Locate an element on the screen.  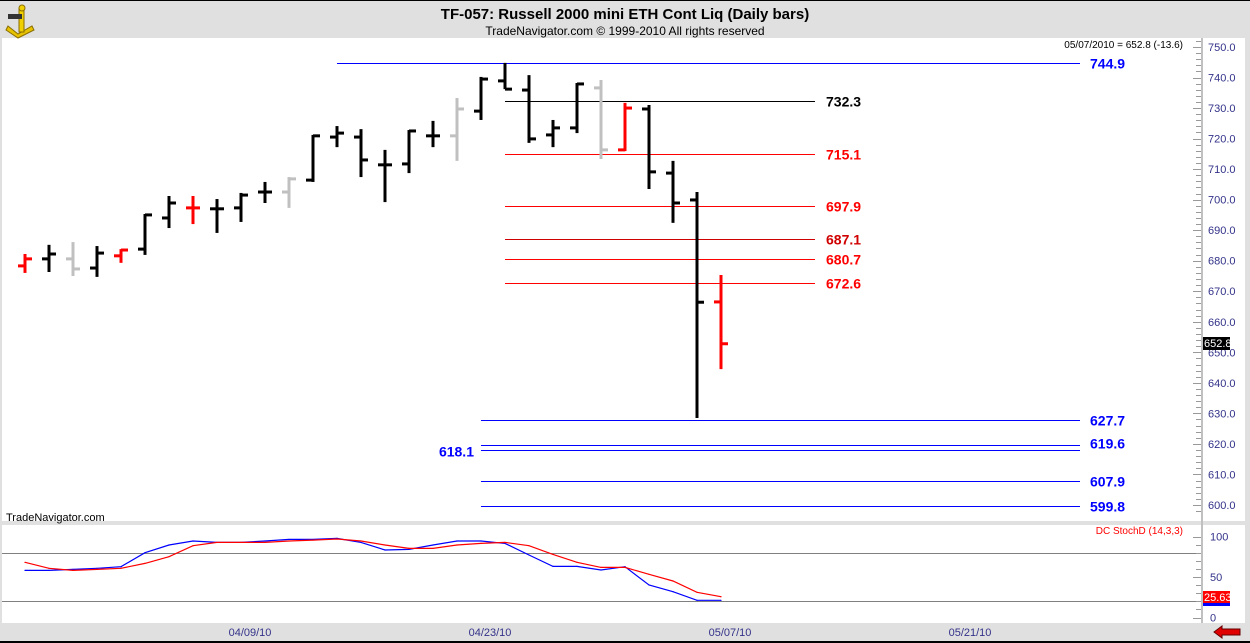
price-tick-label: 660.0 is located at coordinates (1222, 323).